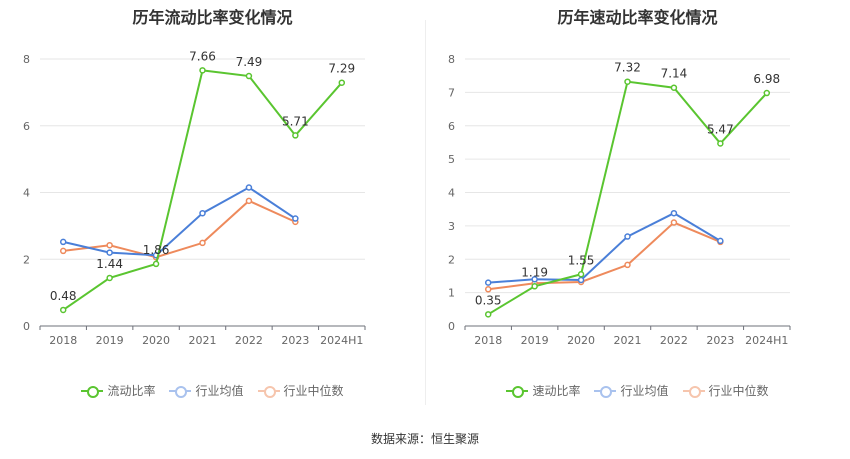 Image resolution: width=850 pixels, height=459 pixels. I want to click on data-label: 6.98, so click(766, 79).